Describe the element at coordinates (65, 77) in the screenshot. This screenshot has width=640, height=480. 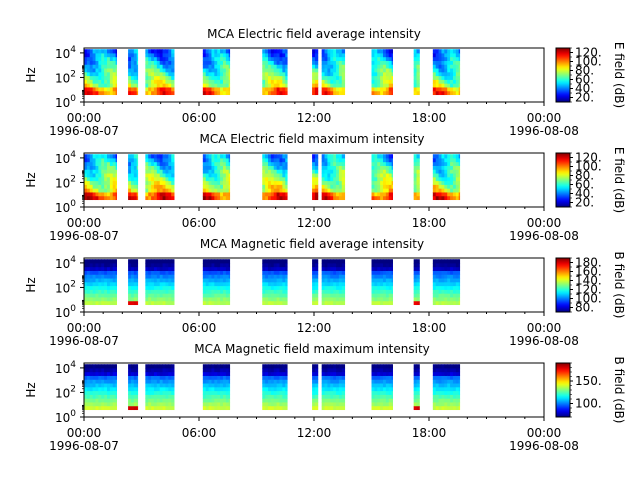
I see `y-tick-label: 102` at that location.